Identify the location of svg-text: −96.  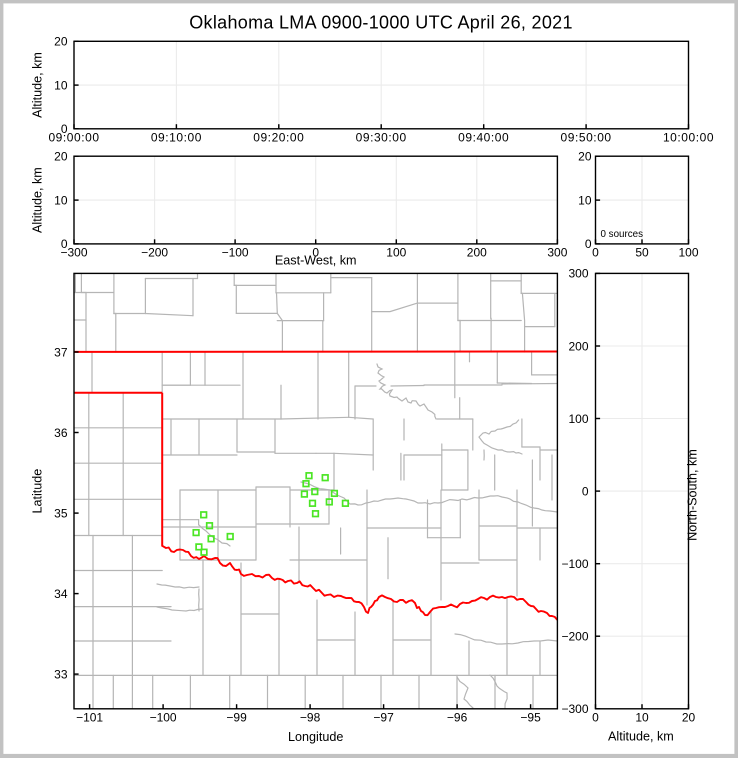
(457, 718).